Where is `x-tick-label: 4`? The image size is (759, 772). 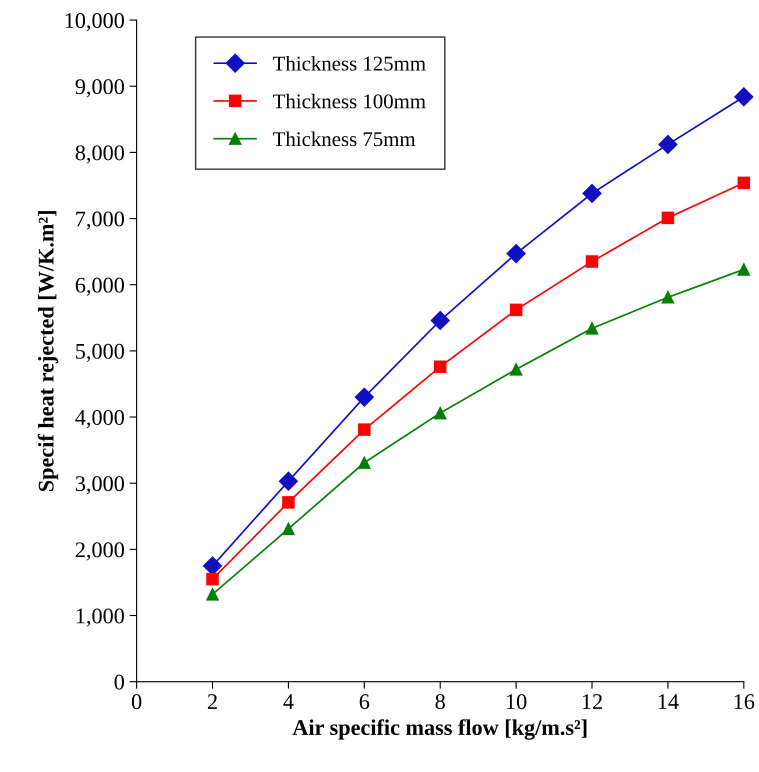
x-tick-label: 4 is located at coordinates (288, 701).